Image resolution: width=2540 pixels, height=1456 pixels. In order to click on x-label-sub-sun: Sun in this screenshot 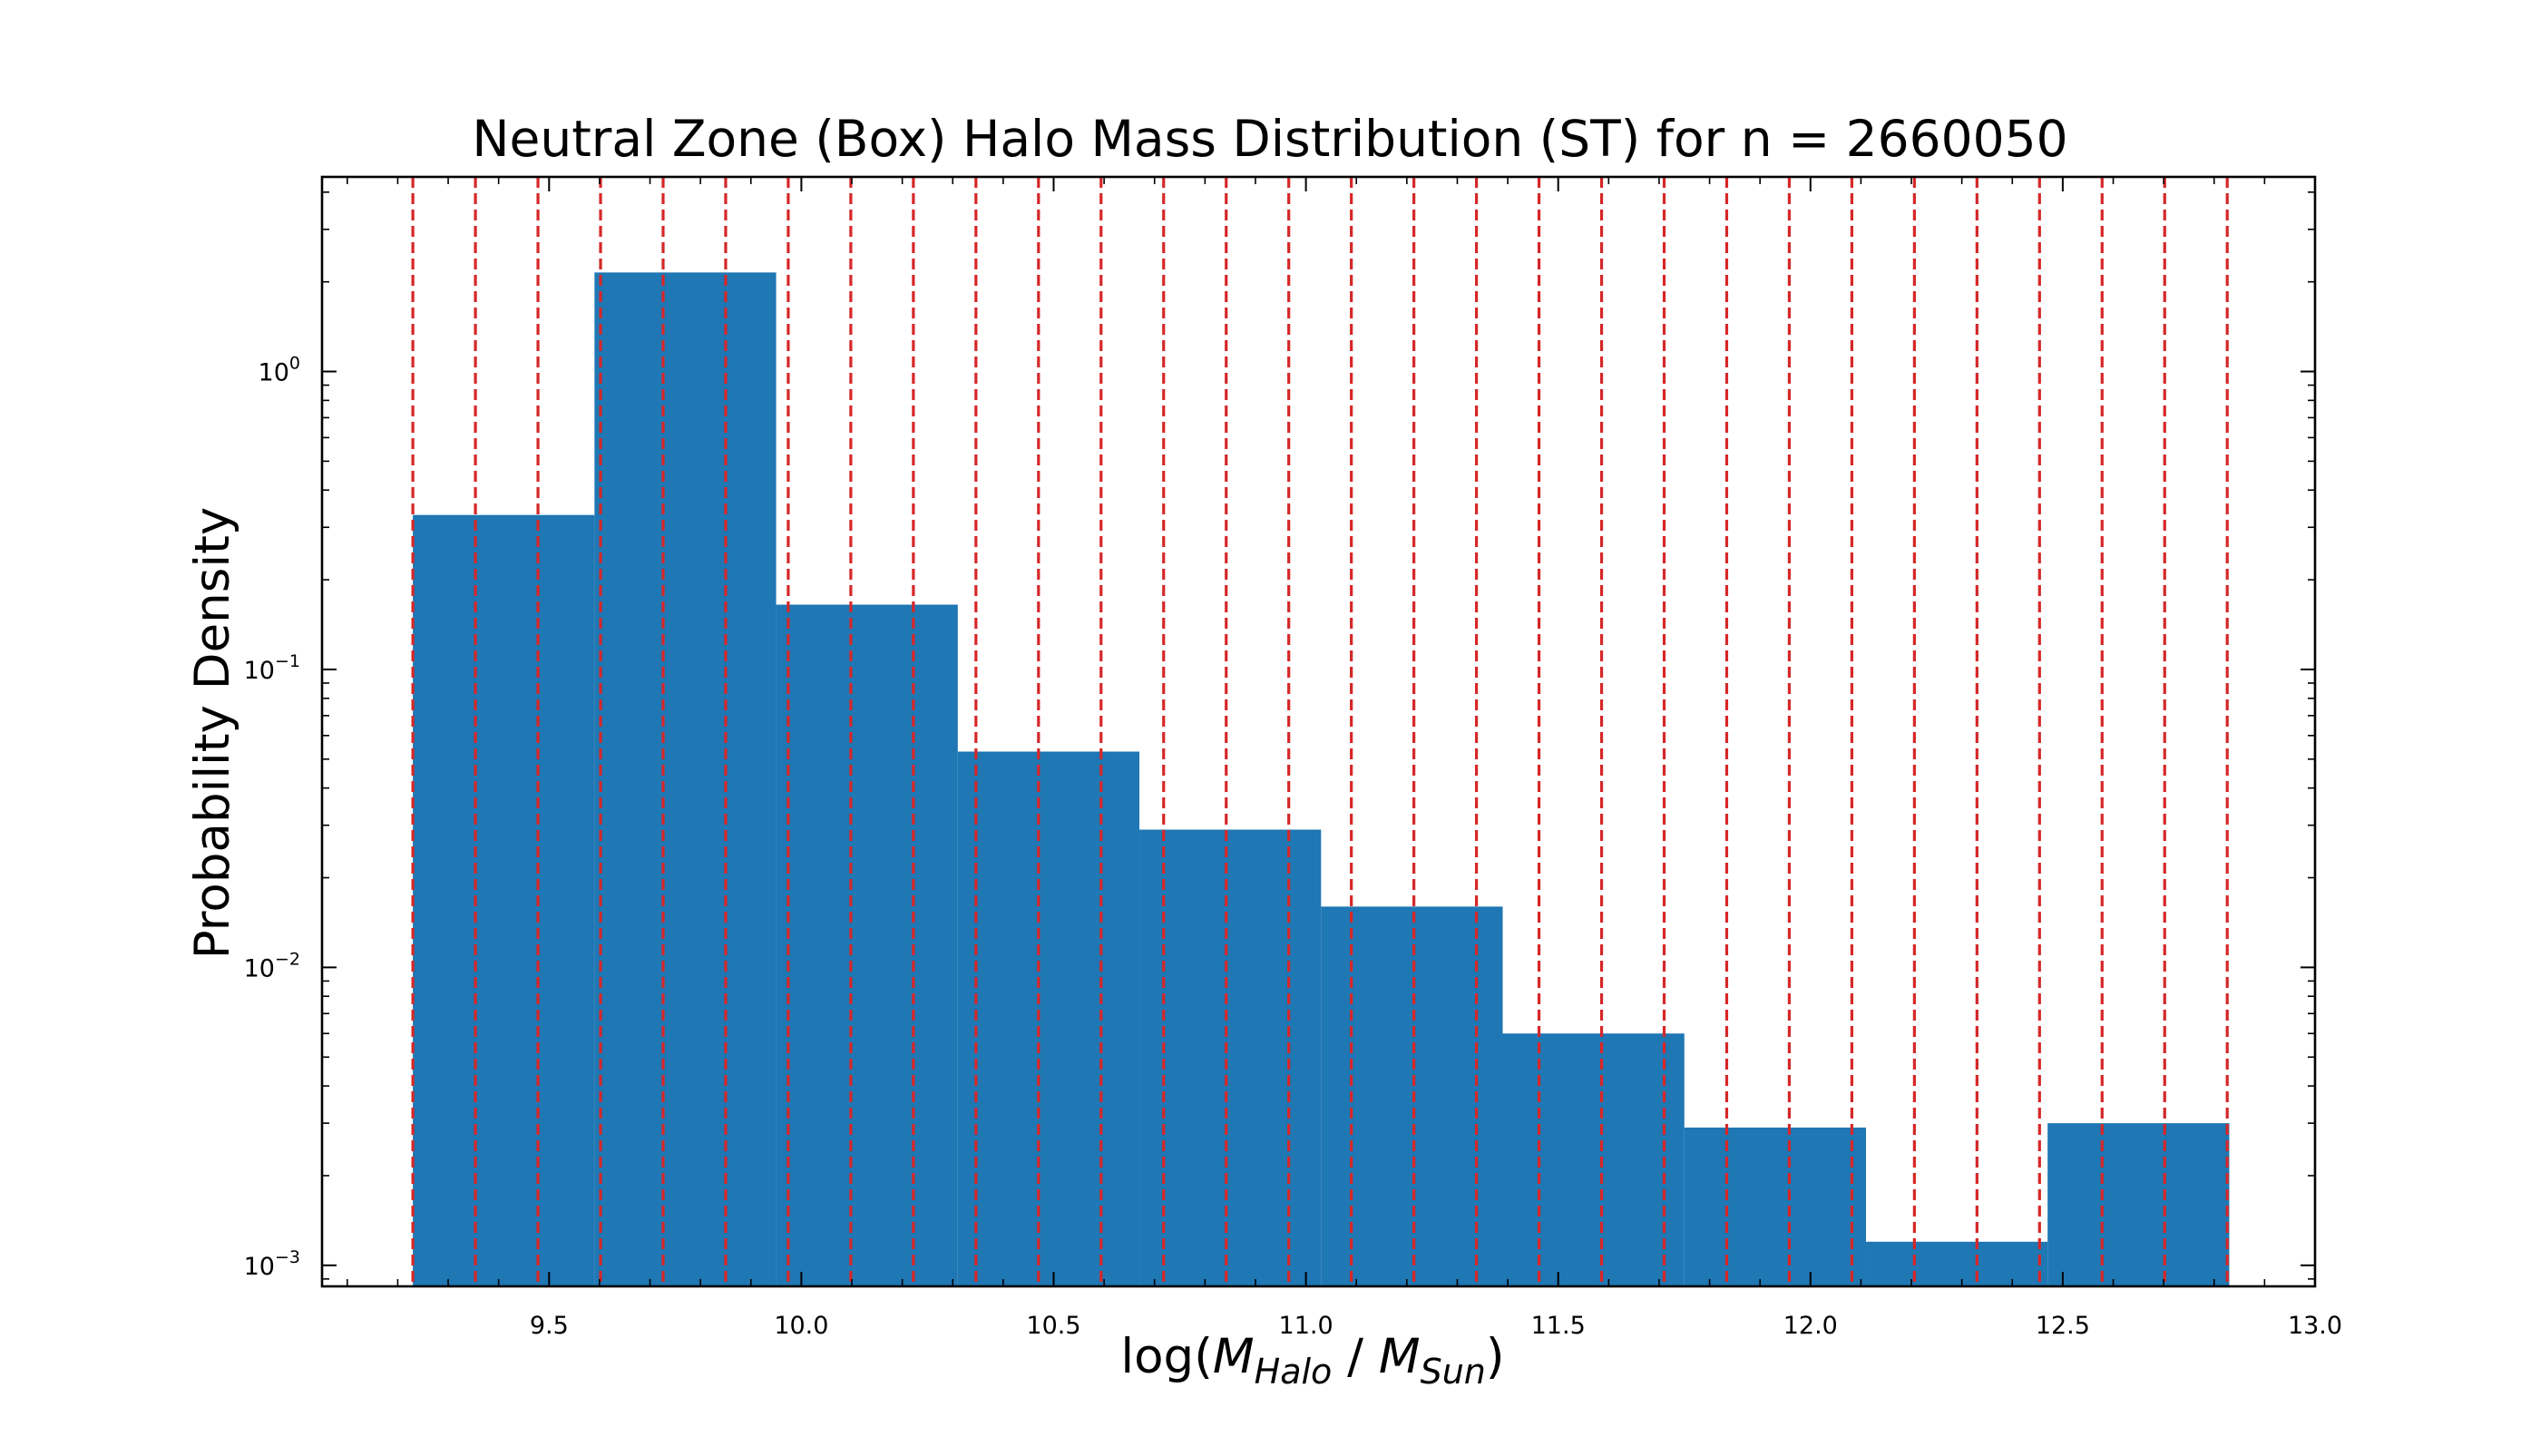, I will do `click(1454, 1372)`.